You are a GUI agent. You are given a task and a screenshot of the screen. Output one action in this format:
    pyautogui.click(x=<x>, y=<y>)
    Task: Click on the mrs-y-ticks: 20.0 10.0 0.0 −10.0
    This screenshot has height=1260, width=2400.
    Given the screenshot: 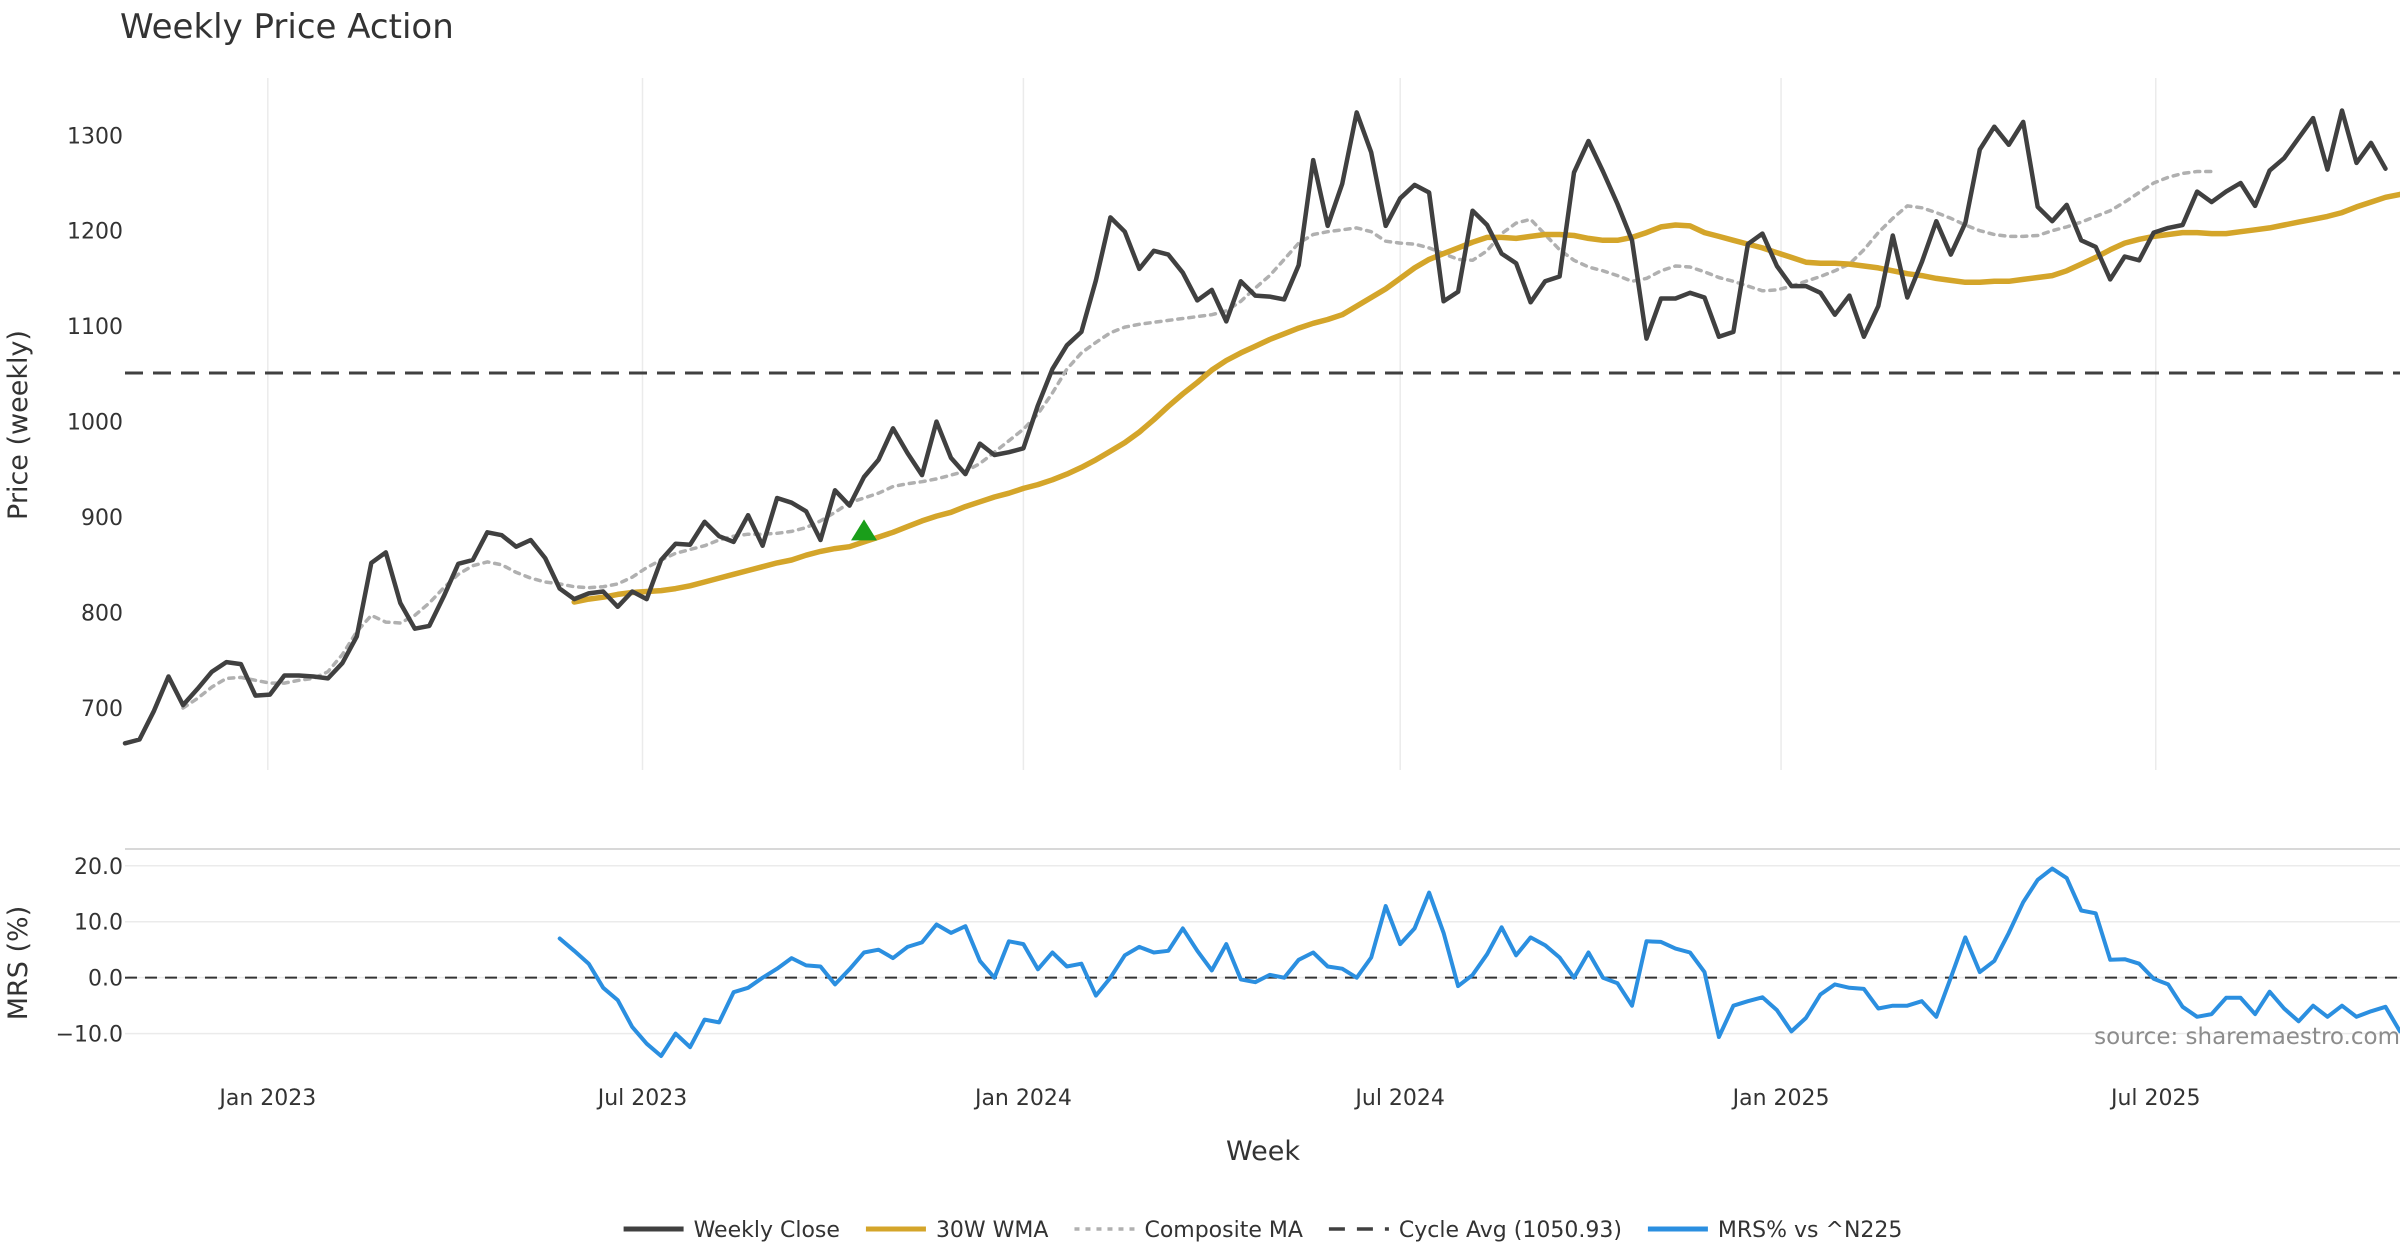 What is the action you would take?
    pyautogui.click(x=89, y=951)
    